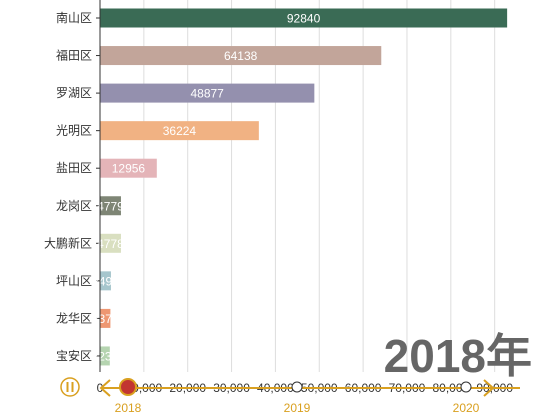 The width and height of the screenshot is (550, 420). What do you see at coordinates (489, 388) in the screenshot?
I see `next-arrow-icon` at bounding box center [489, 388].